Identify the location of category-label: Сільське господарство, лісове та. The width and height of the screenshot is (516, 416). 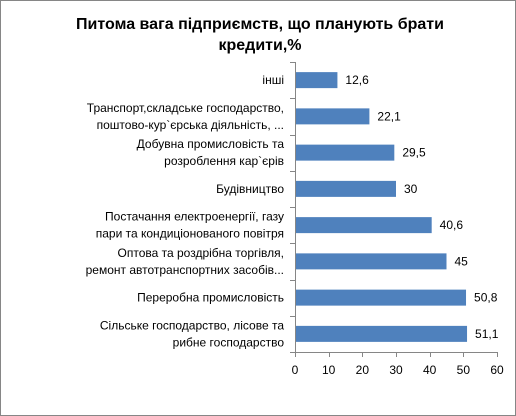
(192, 325).